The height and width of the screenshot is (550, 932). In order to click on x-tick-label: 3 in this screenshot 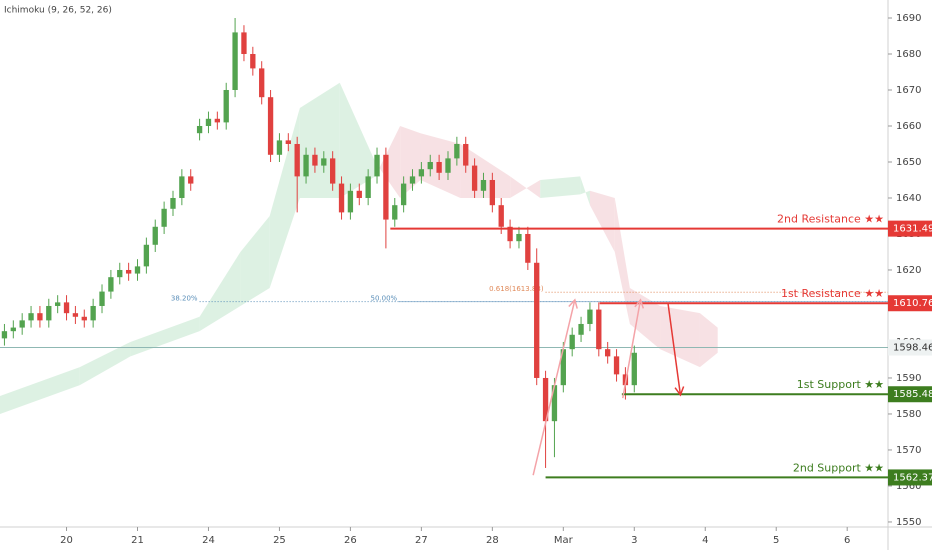, I will do `click(634, 540)`.